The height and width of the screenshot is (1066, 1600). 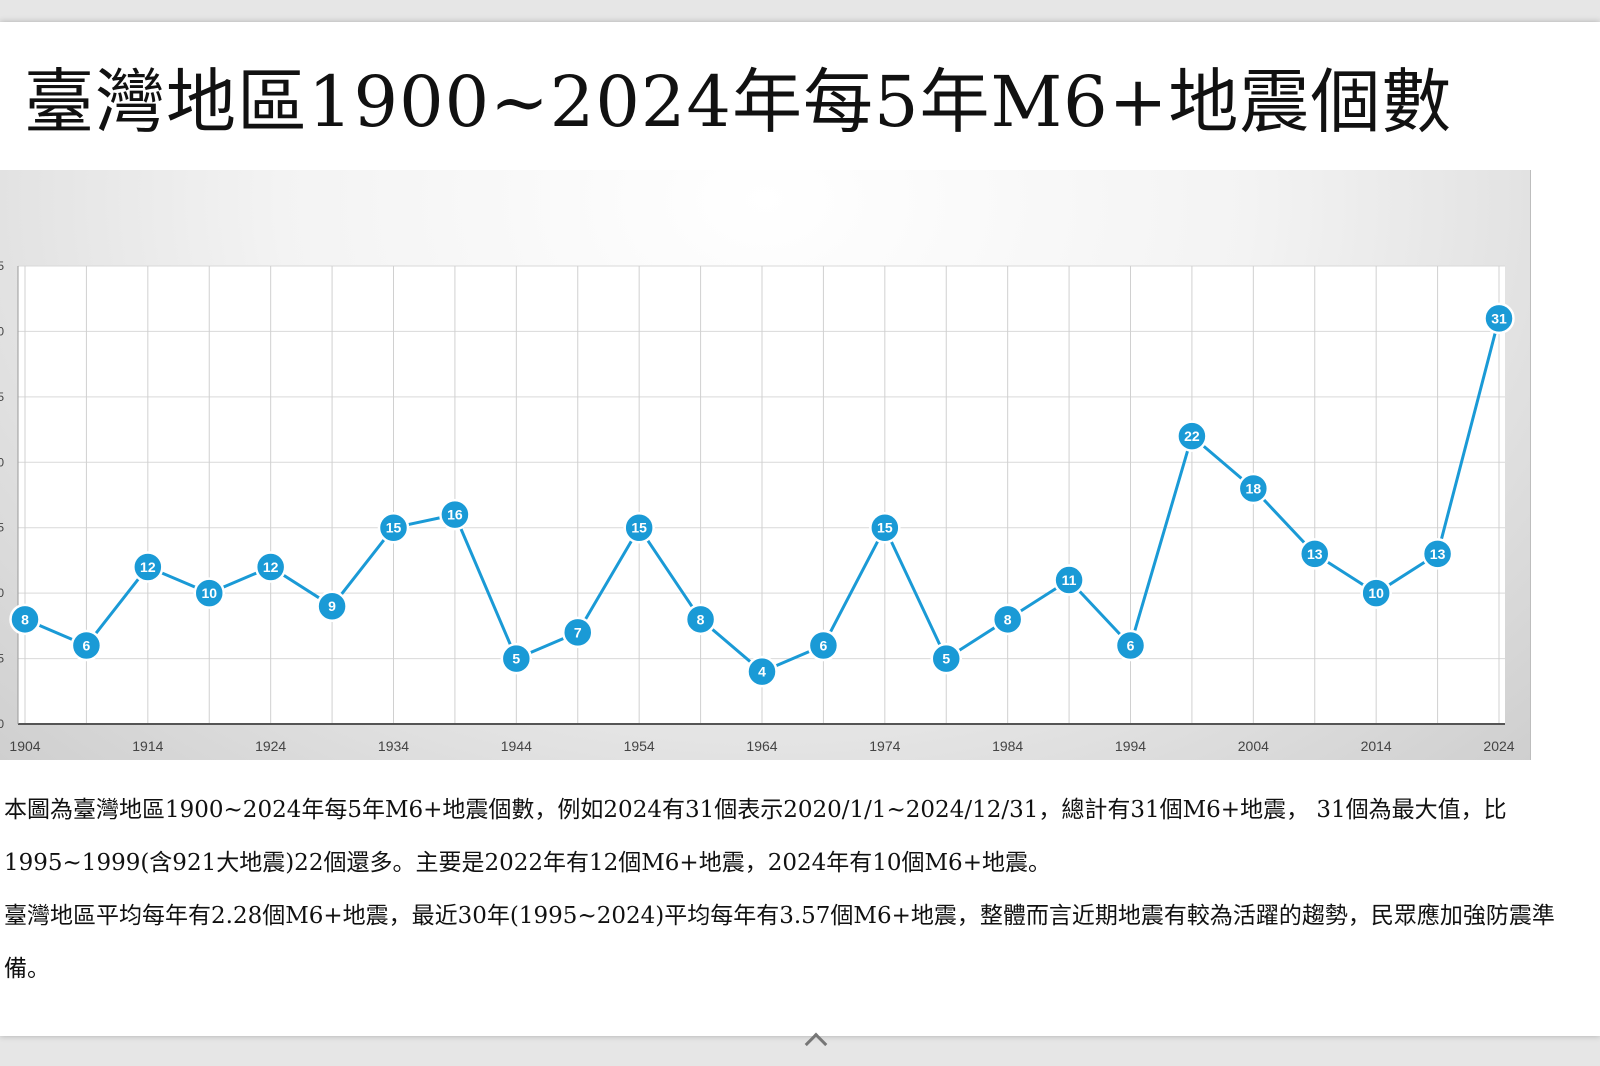 I want to click on y-tick-label: 5, so click(x=2, y=659).